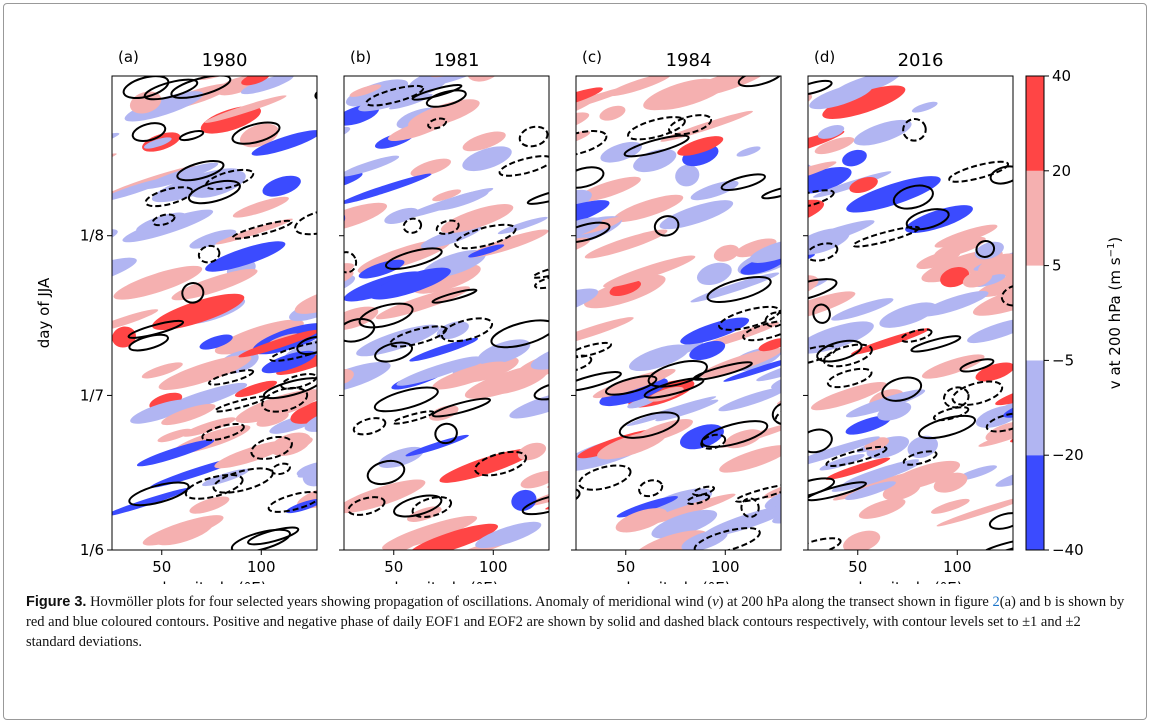 The width and height of the screenshot is (1152, 725). I want to click on colorbar-tick-label: 5, so click(1057, 266).